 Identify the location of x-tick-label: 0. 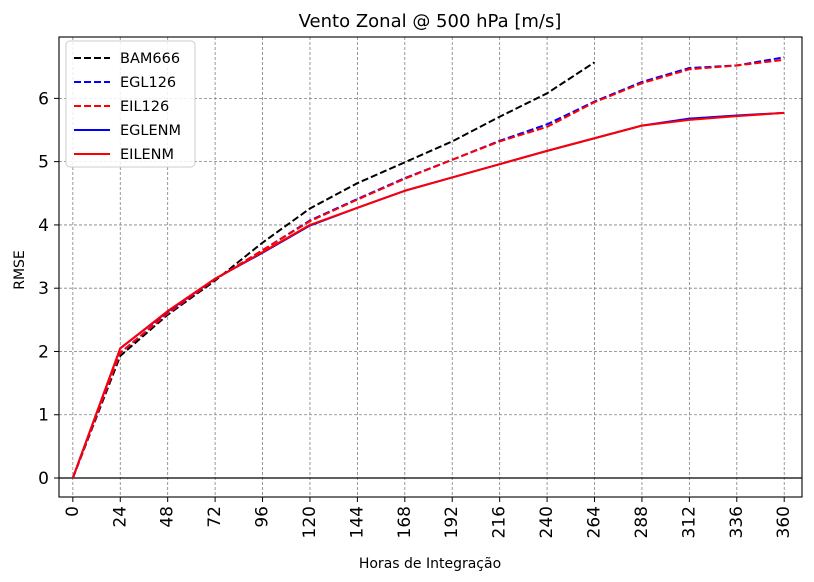
(73, 511).